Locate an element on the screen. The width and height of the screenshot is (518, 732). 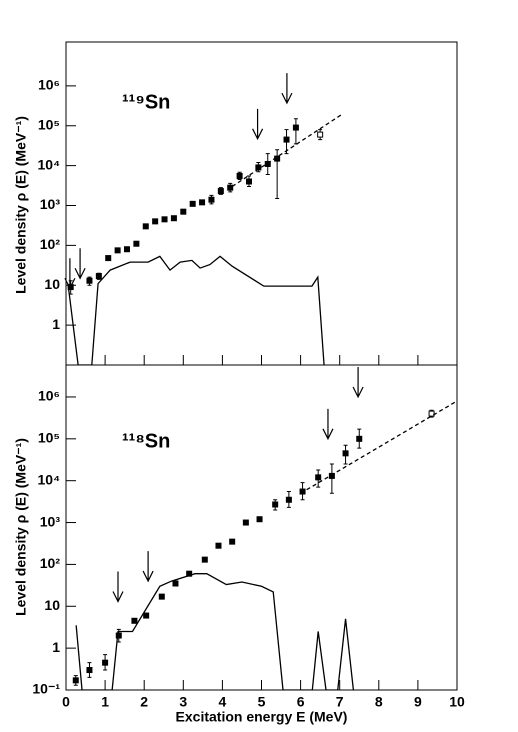
x-tick-label: 4 is located at coordinates (223, 702).